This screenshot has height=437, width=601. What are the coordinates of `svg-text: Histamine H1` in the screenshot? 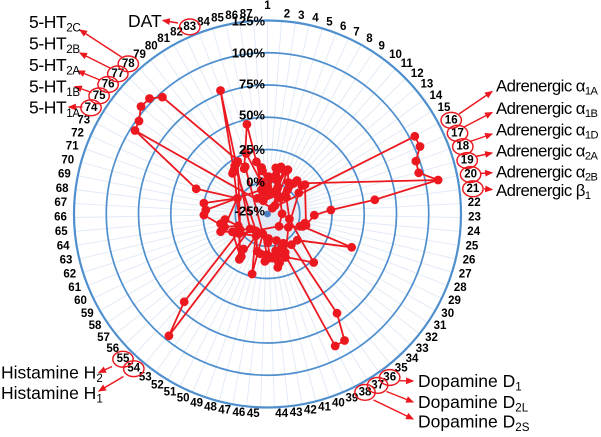 It's located at (52, 394).